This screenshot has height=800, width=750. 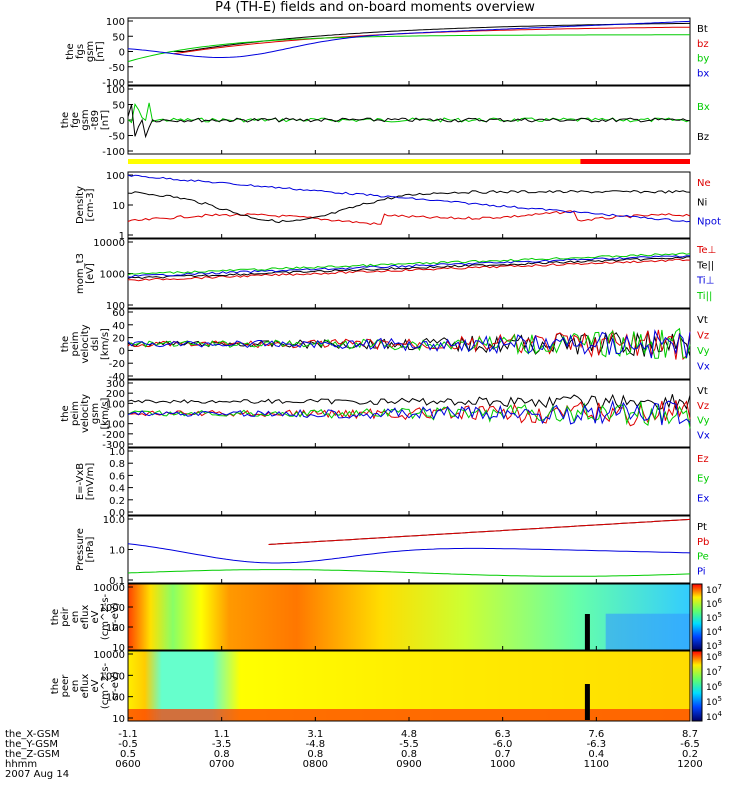 I want to click on legend-item: Pe, so click(x=703, y=557).